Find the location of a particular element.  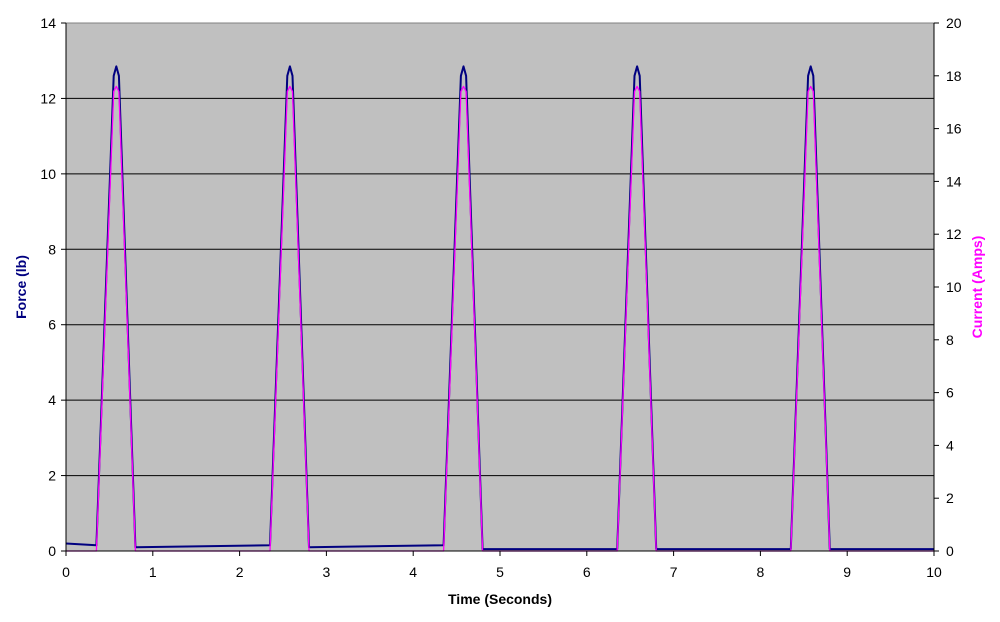

x-tick-label: 8 is located at coordinates (761, 572).